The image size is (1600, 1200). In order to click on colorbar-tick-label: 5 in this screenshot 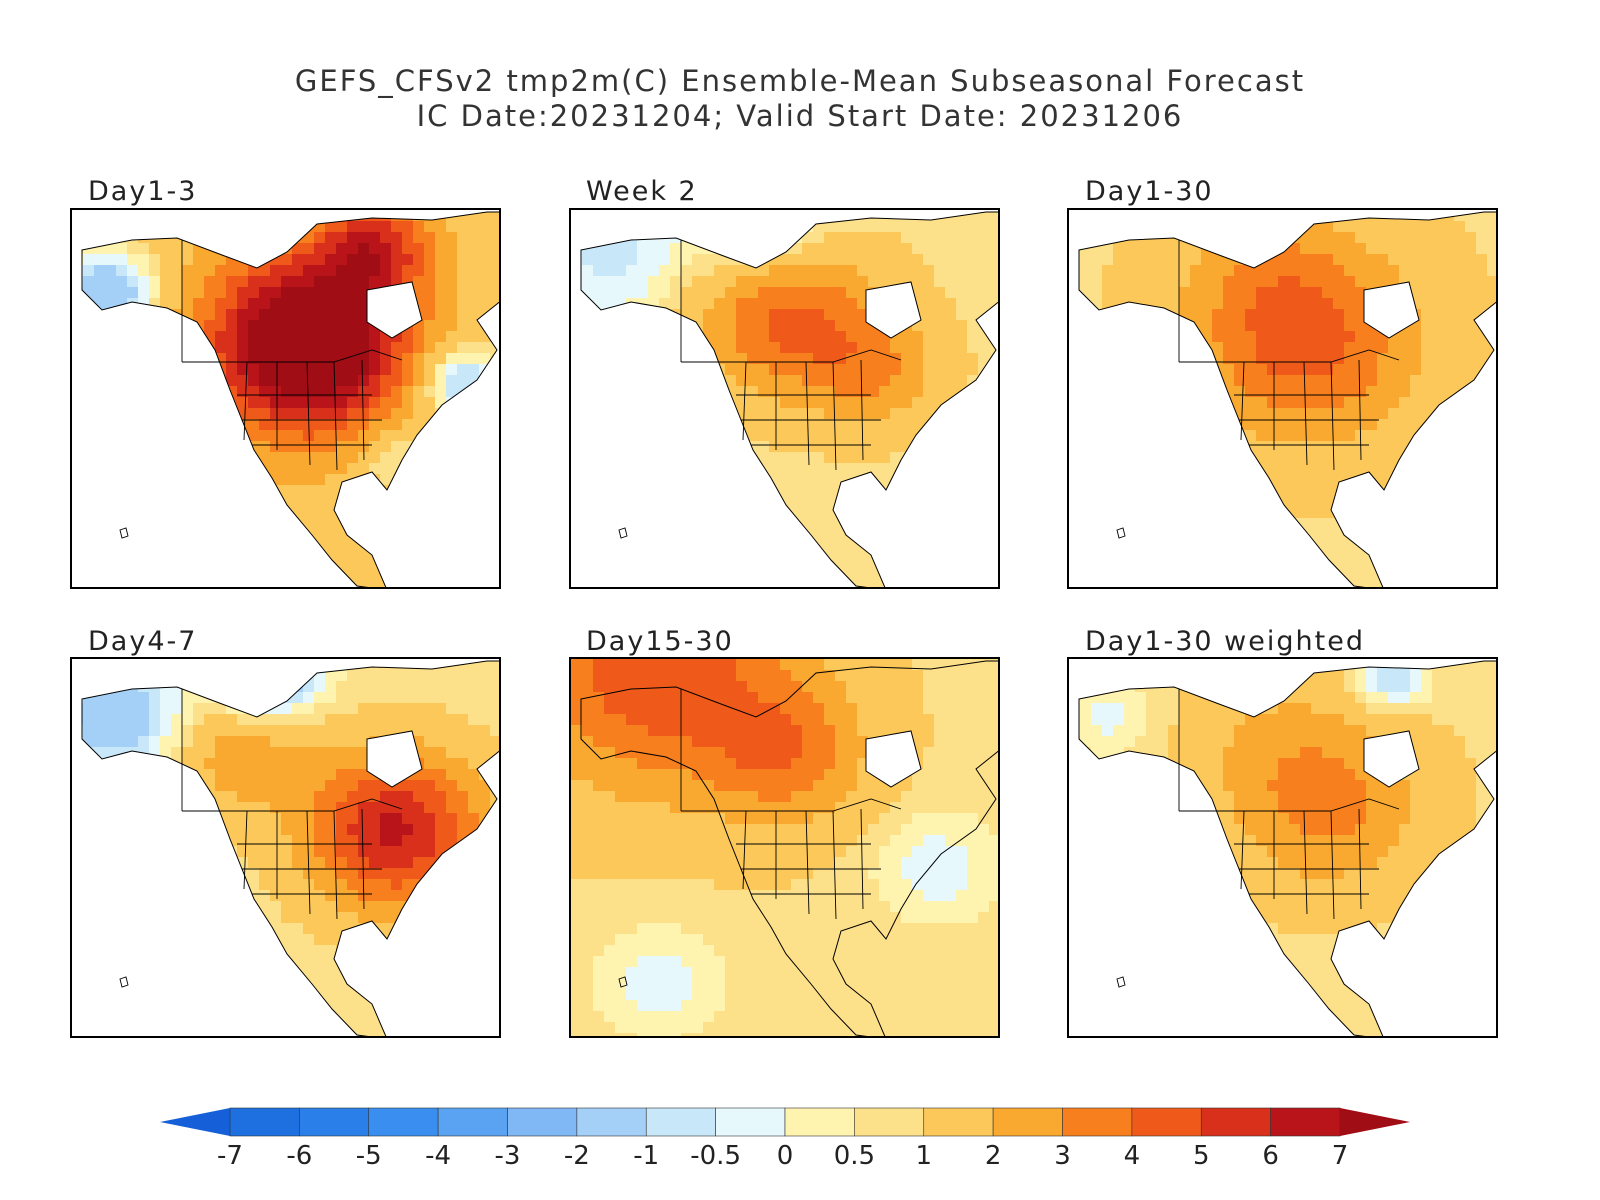, I will do `click(1201, 1156)`.